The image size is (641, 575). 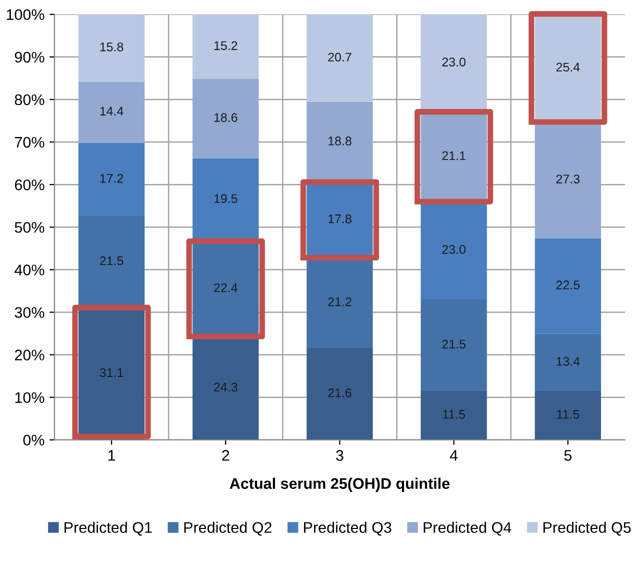 What do you see at coordinates (29, 142) in the screenshot?
I see `y-tick-label: 70%` at bounding box center [29, 142].